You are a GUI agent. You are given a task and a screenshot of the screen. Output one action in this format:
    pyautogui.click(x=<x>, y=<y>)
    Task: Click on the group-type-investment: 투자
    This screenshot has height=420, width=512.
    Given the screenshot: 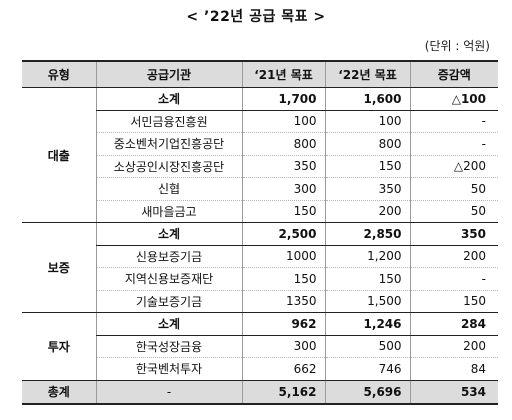 What is the action you would take?
    pyautogui.click(x=59, y=346)
    